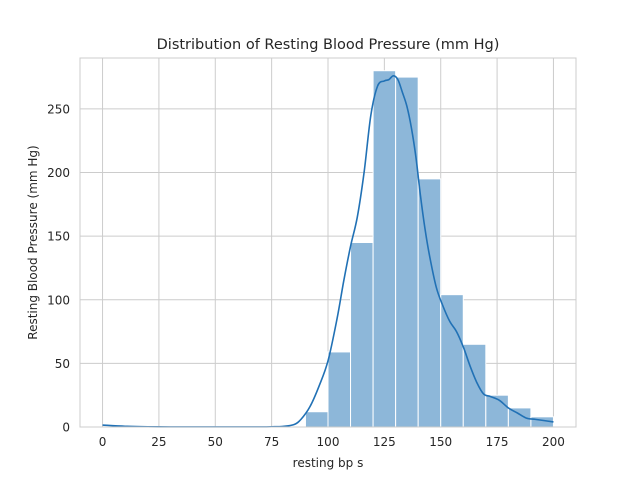 The image size is (640, 480). I want to click on y-tick-label: 150, so click(58, 237).